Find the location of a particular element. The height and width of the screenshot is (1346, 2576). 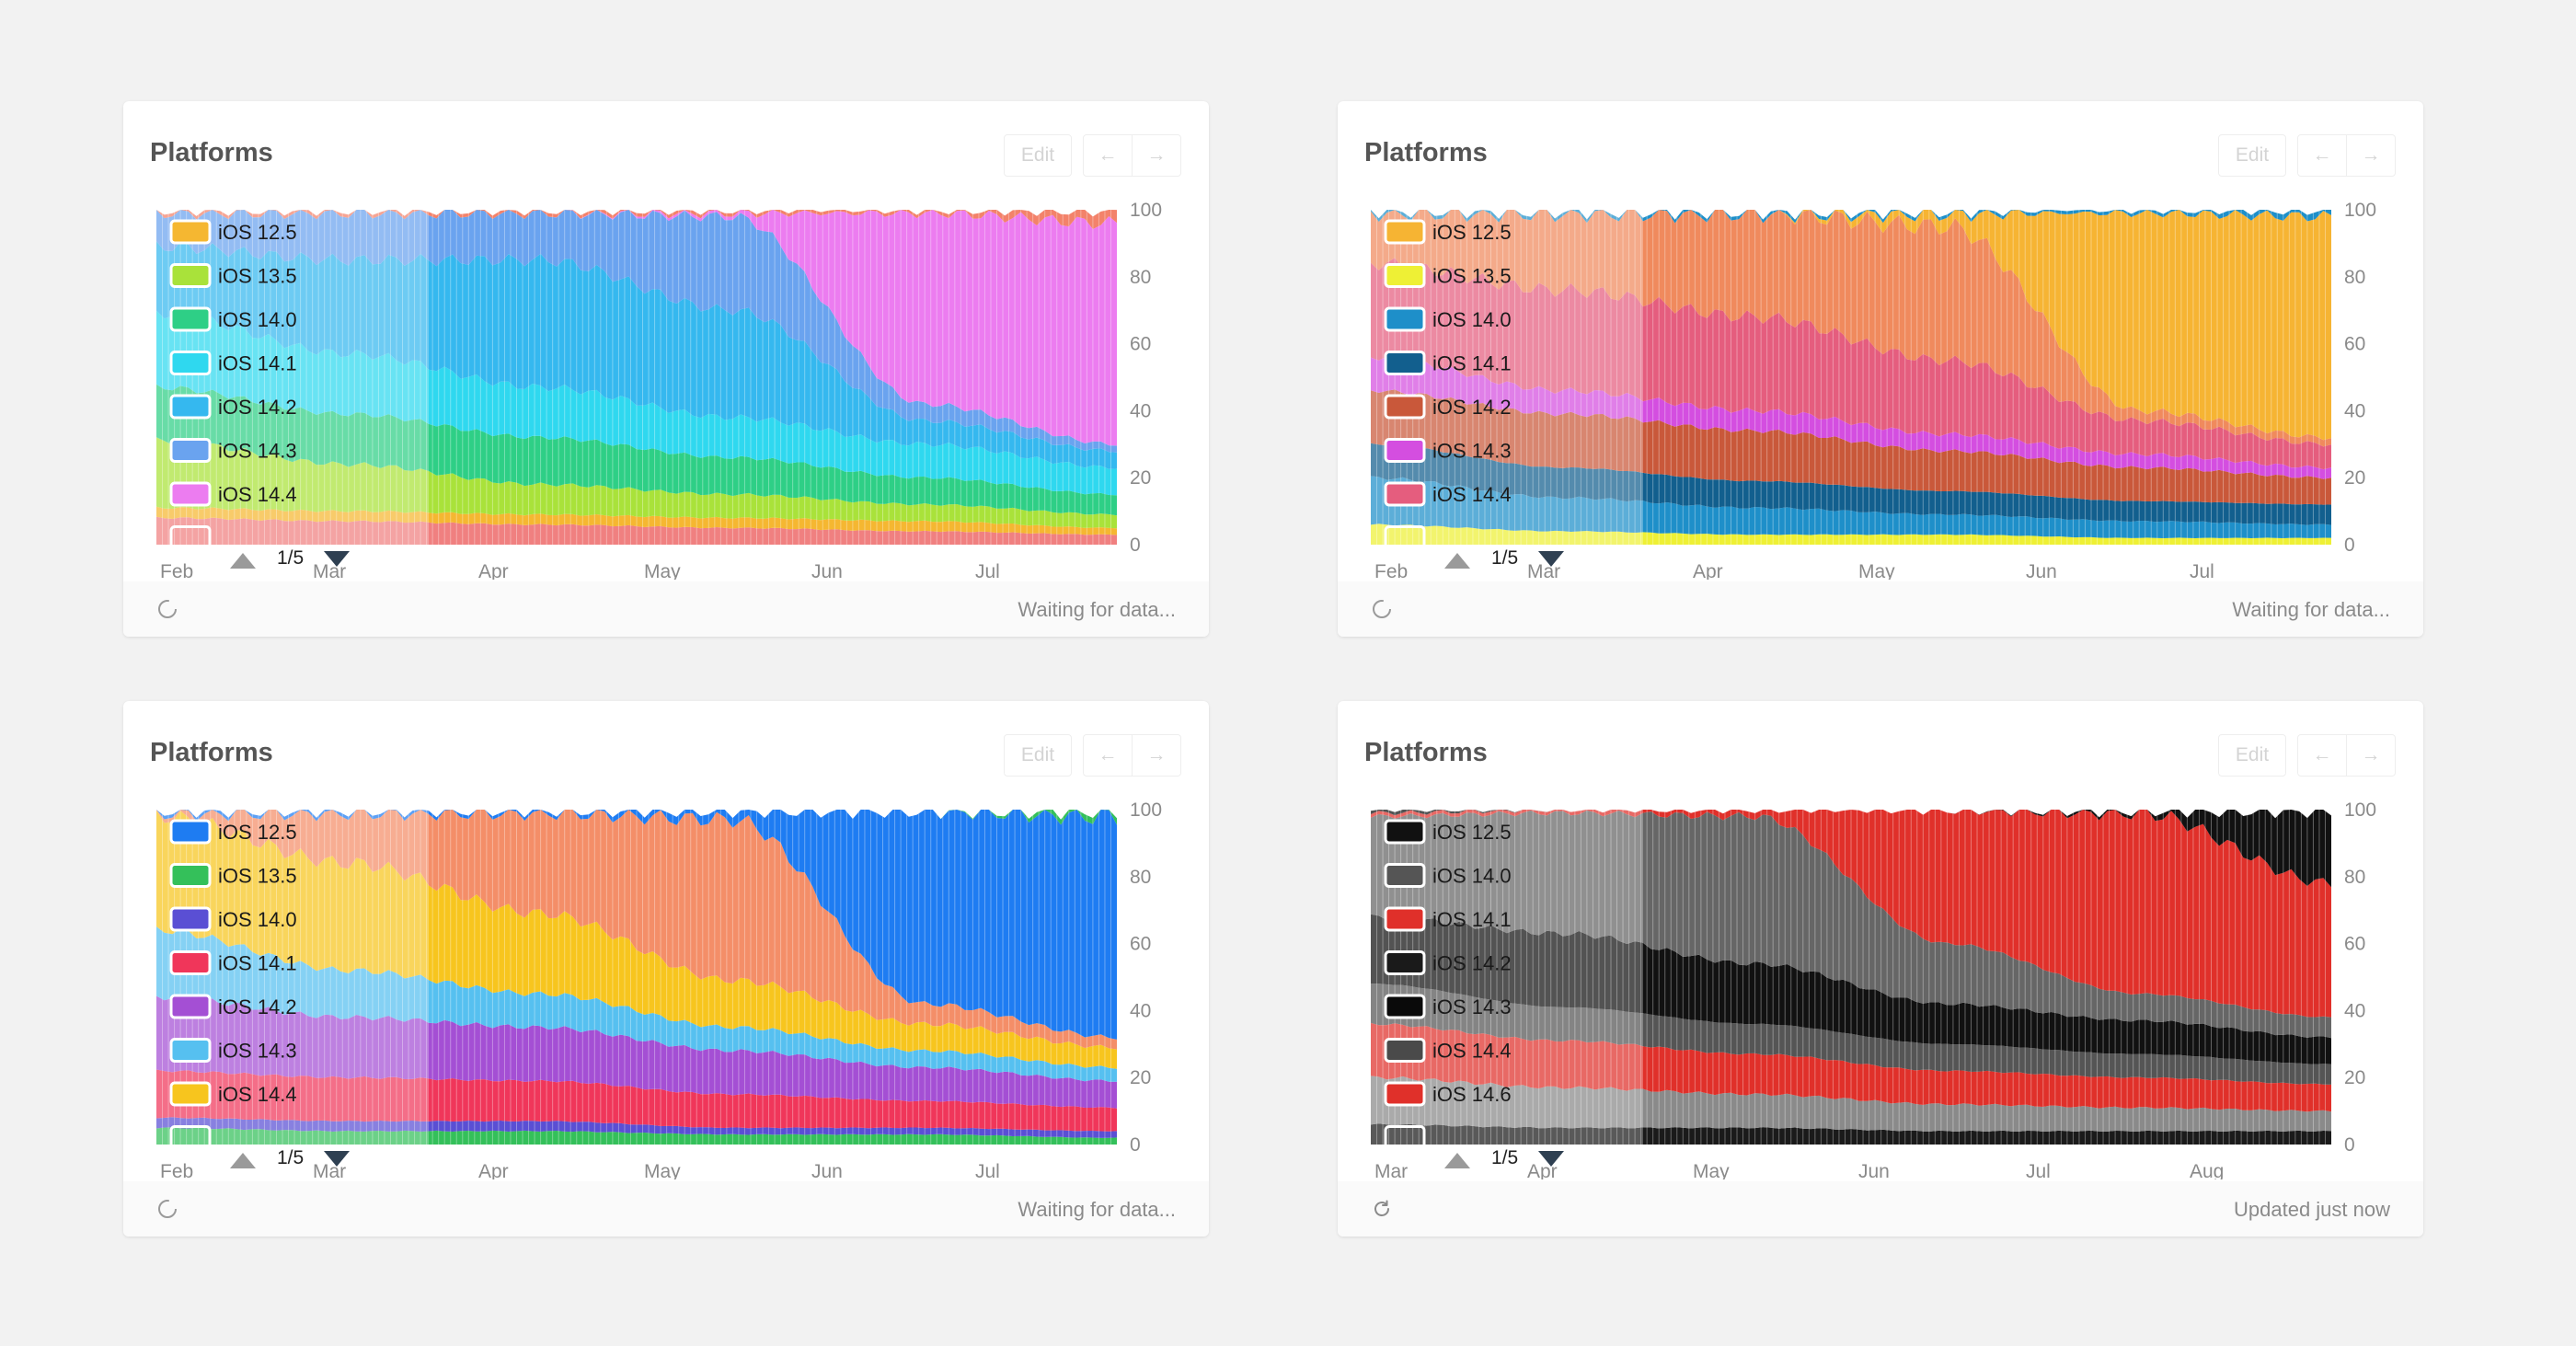

legend-label: iOS 12.5 is located at coordinates (1472, 832).